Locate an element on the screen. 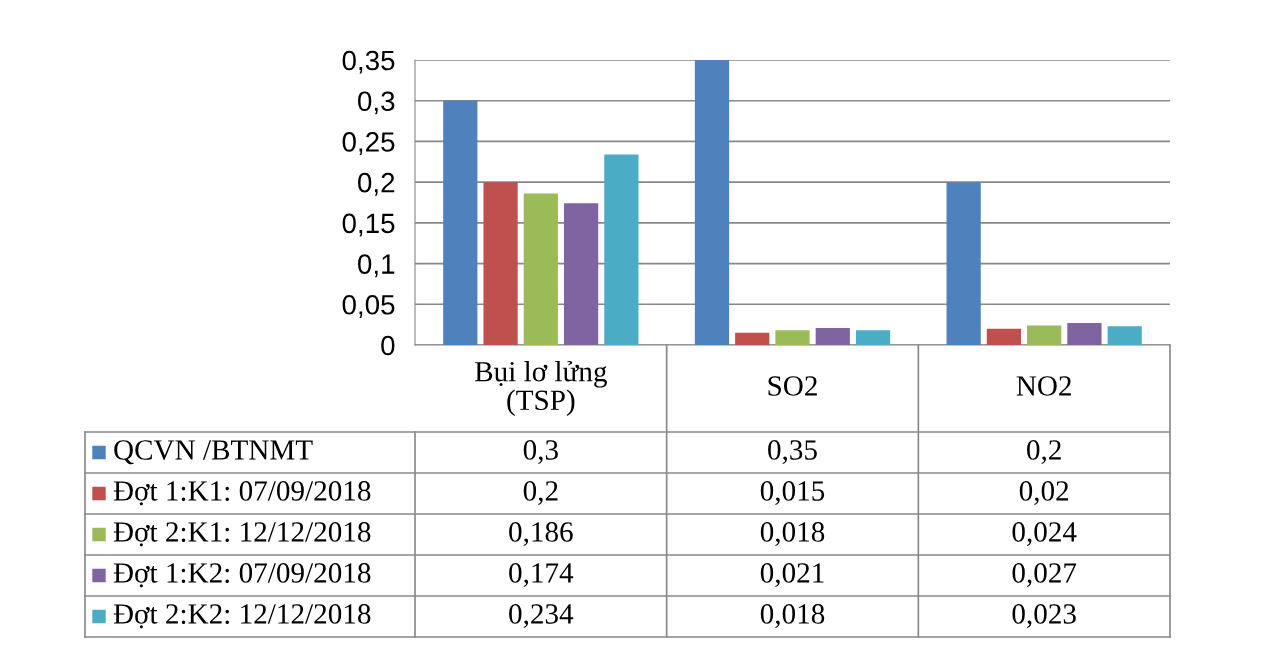  x-tick-label: Bụi lơ lửng (TSP) is located at coordinates (541, 388).